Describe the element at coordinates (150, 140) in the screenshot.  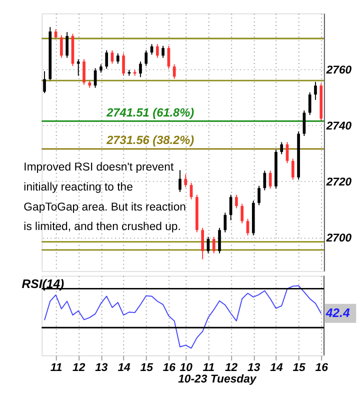
I see `ref-line-label: 2731.56 (38.2%)` at that location.